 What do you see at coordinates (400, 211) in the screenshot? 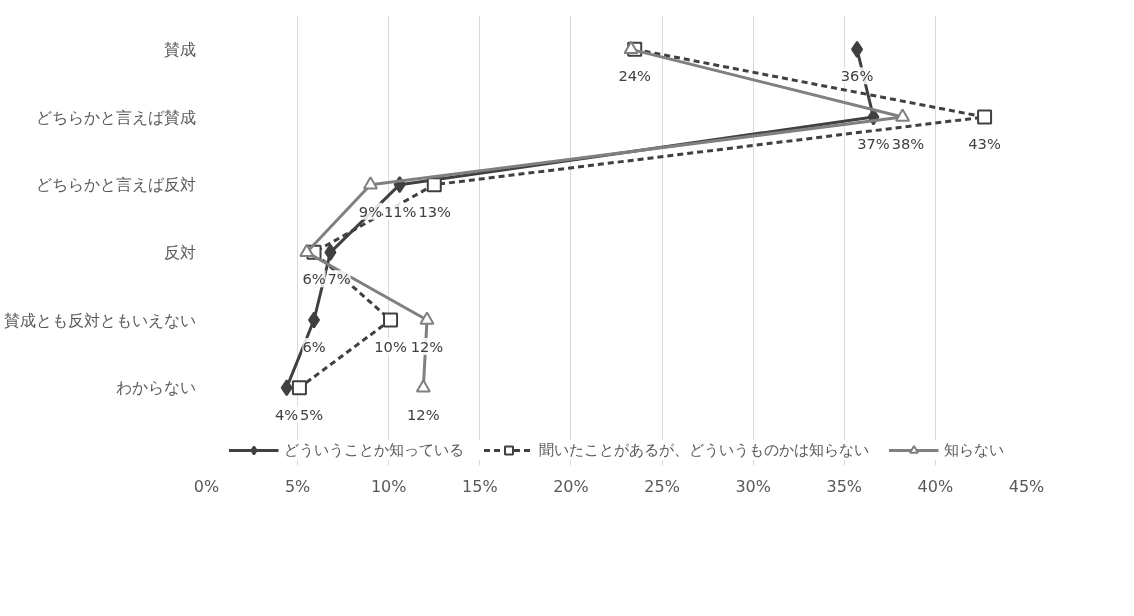
I see `data-label: 11%` at bounding box center [400, 211].